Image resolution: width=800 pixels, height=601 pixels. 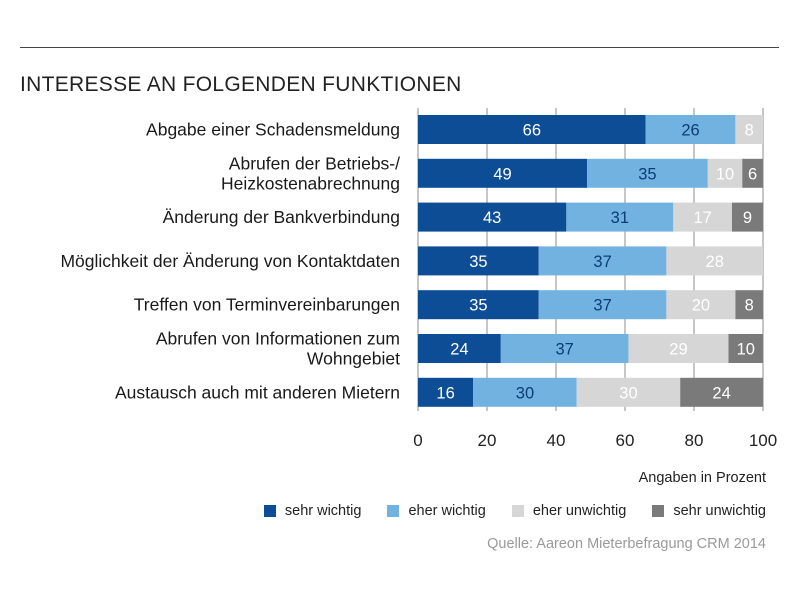 I want to click on x-tick-label: 20, so click(x=487, y=440).